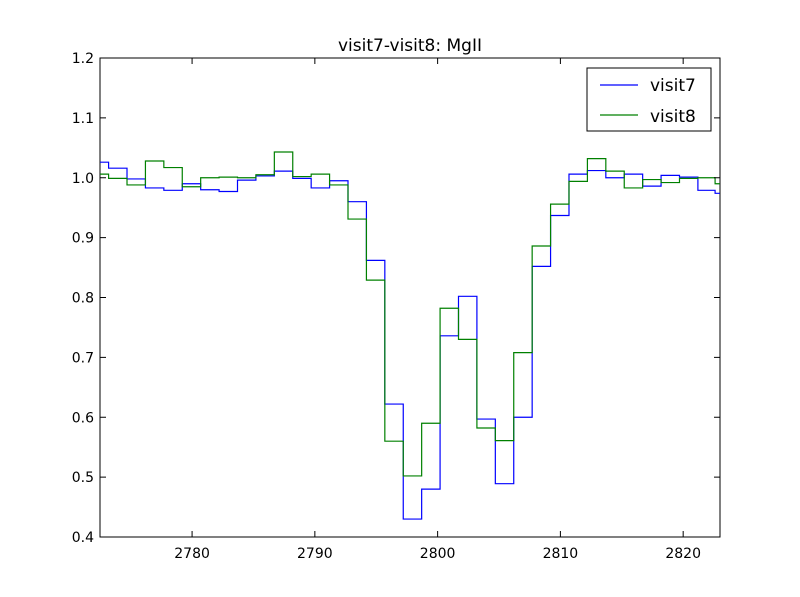 This screenshot has height=597, width=800. I want to click on x-tick-label: 2790, so click(315, 554).